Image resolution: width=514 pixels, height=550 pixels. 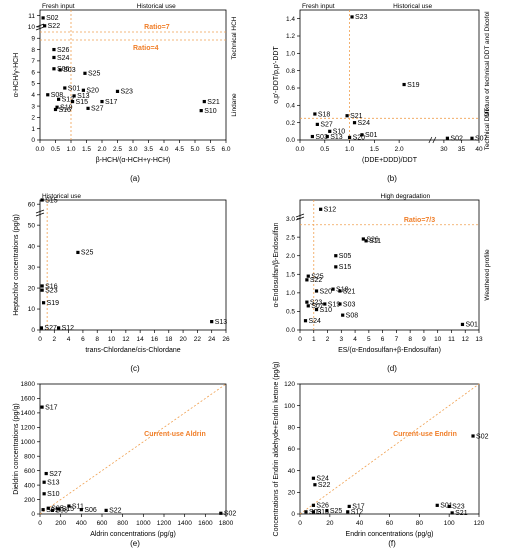 What do you see at coordinates (175, 434) in the screenshot?
I see `annotation: Current-use Aldrin` at bounding box center [175, 434].